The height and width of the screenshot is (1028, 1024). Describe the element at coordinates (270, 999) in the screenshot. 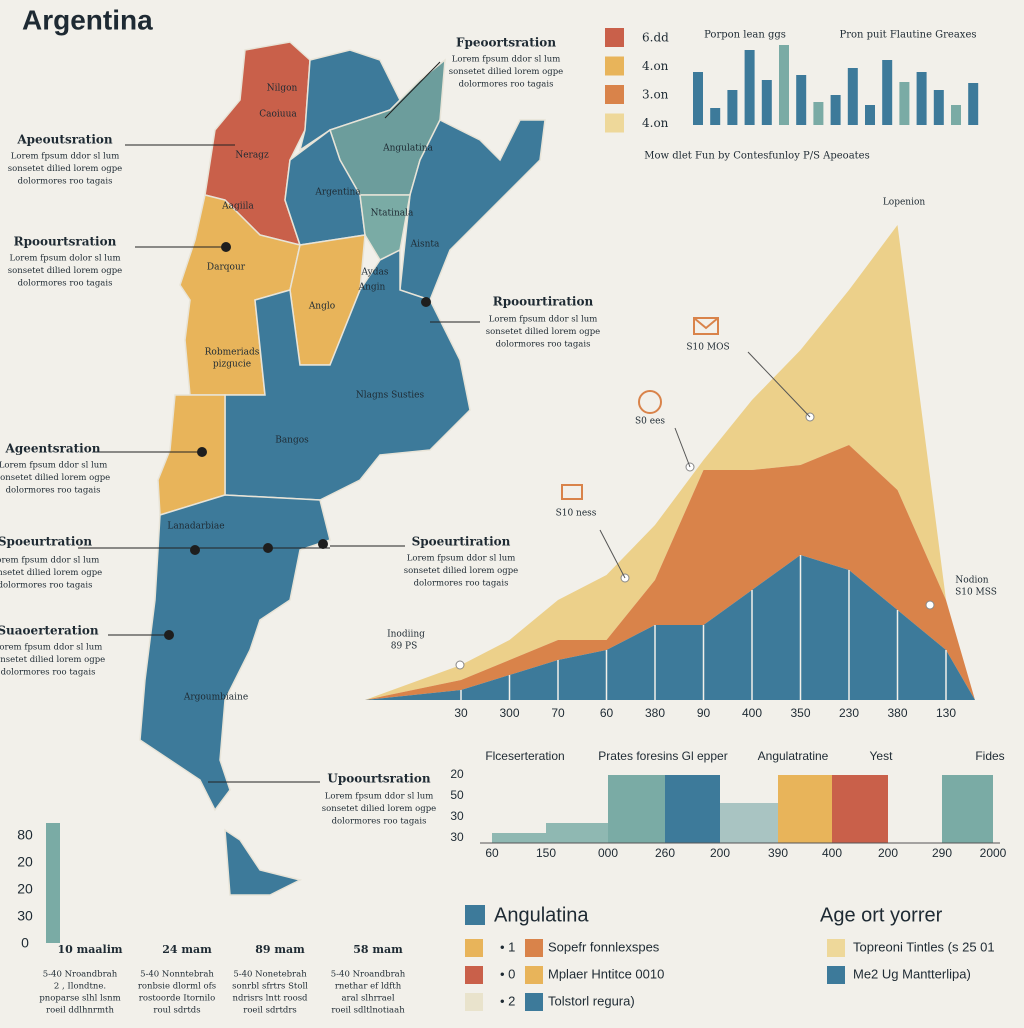

I see `note-text: ndrisrs lntt roosd` at that location.